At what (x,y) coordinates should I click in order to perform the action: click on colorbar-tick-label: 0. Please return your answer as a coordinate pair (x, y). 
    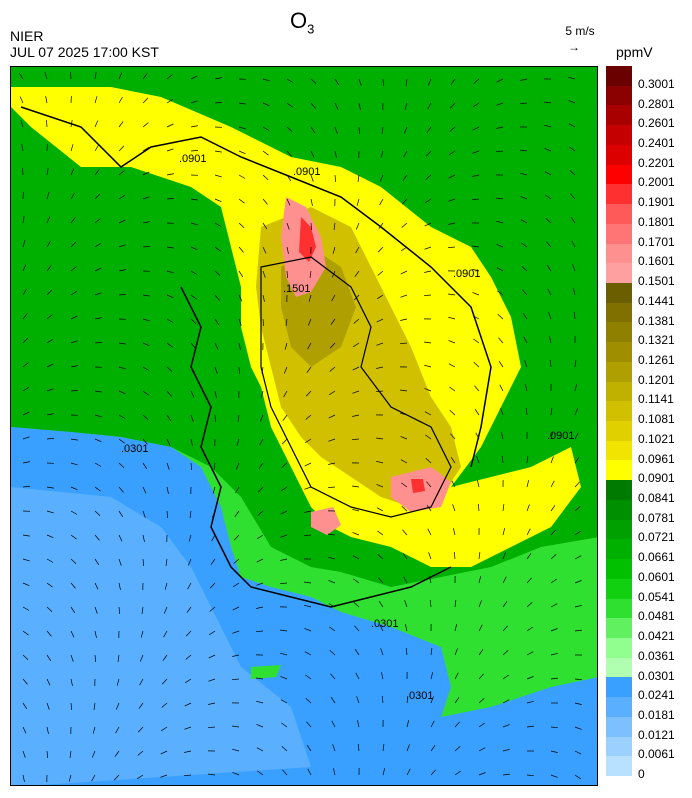
    Looking at the image, I should click on (641, 774).